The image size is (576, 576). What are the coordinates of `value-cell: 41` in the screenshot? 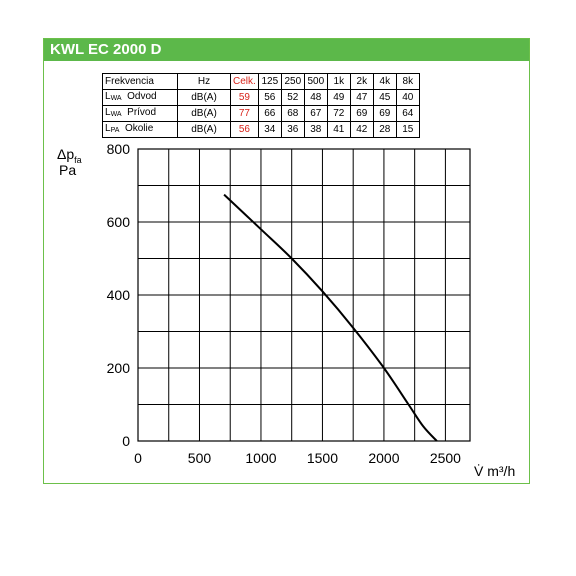 It's located at (338, 129).